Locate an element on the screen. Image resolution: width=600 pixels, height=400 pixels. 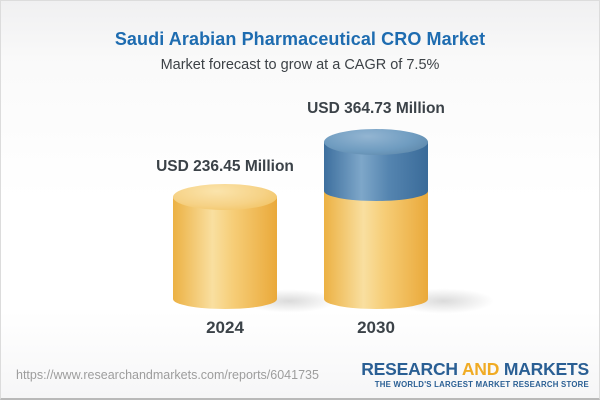
value-label-2024: USD 236.45 Million is located at coordinates (225, 166).